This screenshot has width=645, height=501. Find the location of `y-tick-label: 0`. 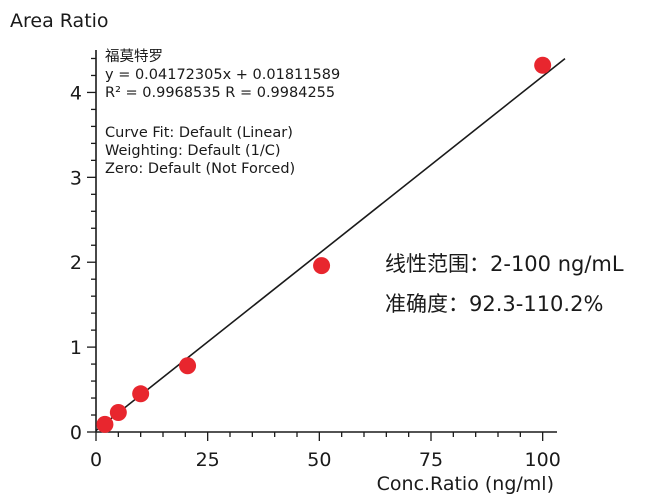

y-tick-label: 0 is located at coordinates (76, 433).